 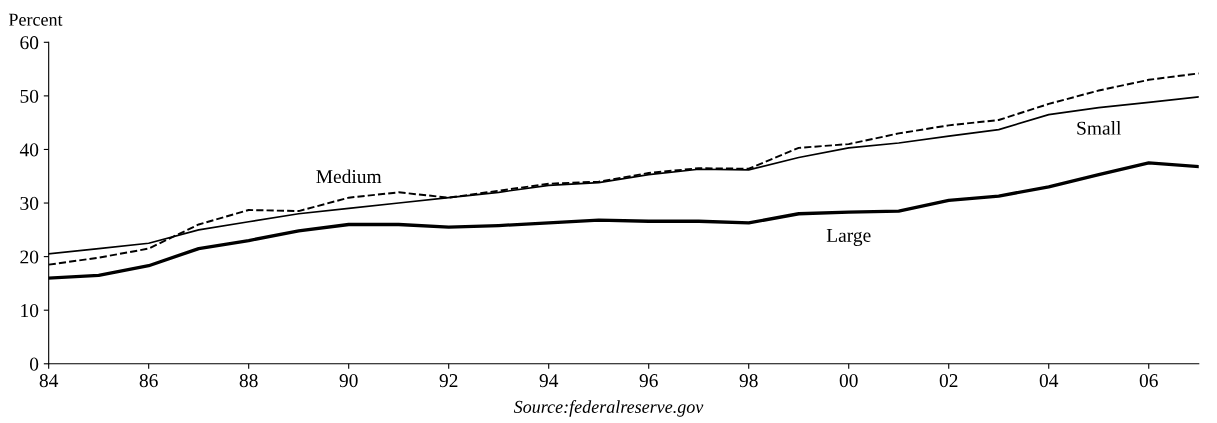 I want to click on x-tick-label: 88, so click(x=248, y=381).